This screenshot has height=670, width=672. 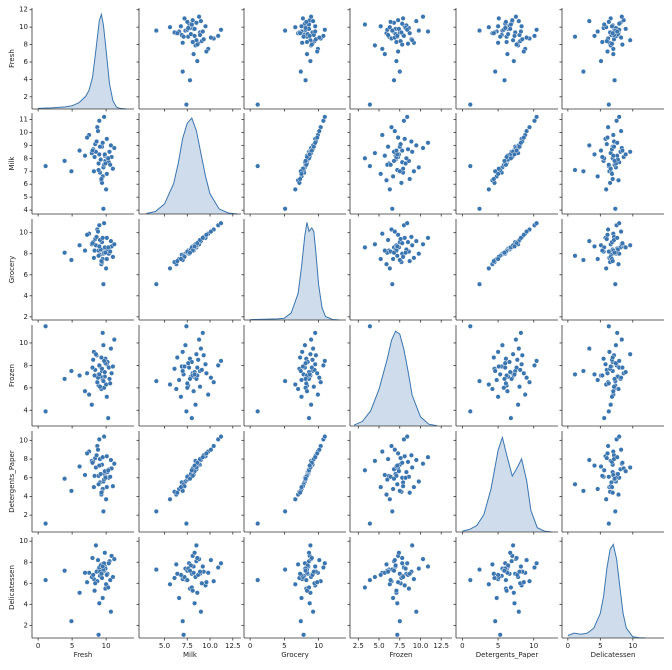 What do you see at coordinates (23, 440) in the screenshot?
I see `y-tick-label: 10` at bounding box center [23, 440].